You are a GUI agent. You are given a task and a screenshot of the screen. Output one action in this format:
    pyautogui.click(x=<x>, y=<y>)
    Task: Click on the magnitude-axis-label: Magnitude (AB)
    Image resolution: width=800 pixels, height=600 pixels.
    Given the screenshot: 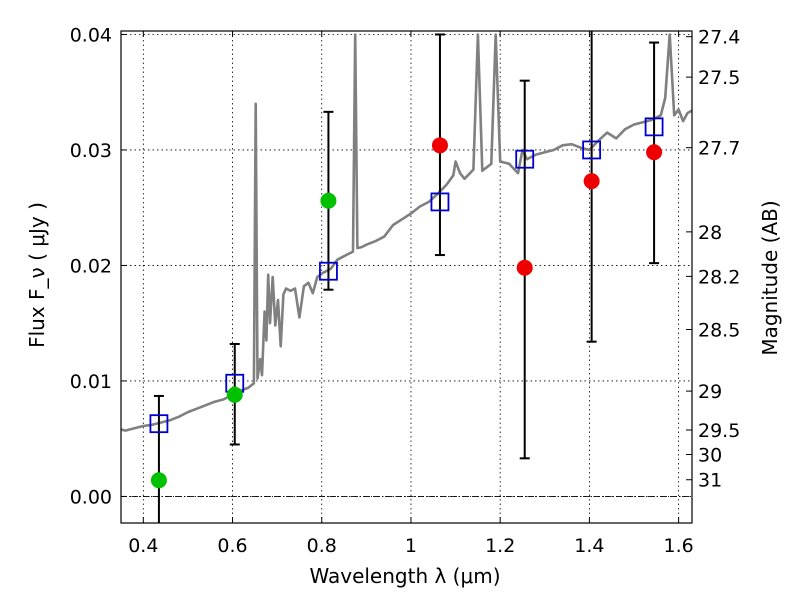 What is the action you would take?
    pyautogui.click(x=770, y=277)
    